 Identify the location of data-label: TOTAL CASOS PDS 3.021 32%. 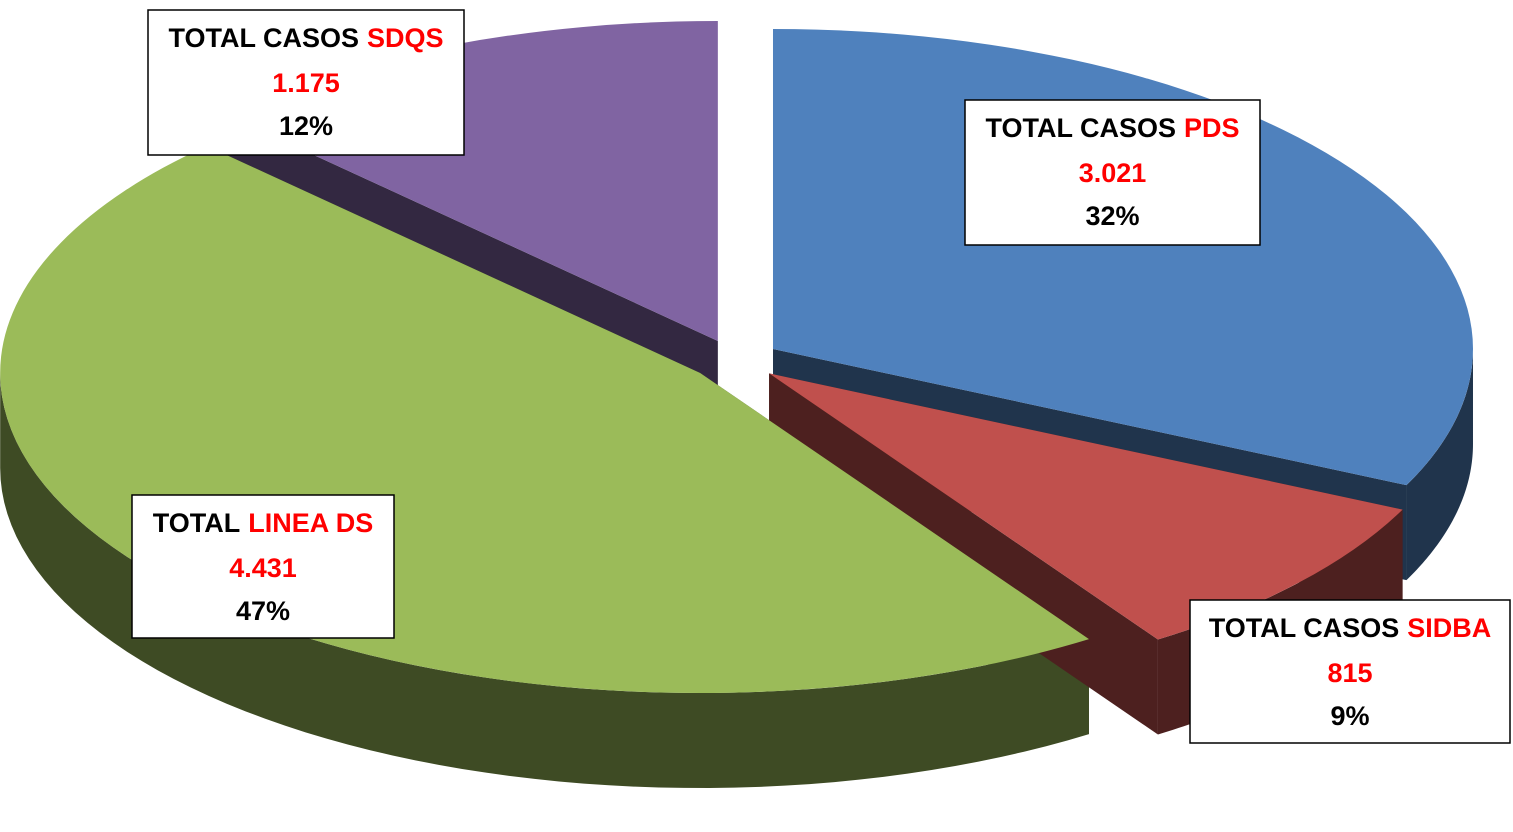
(1112, 172).